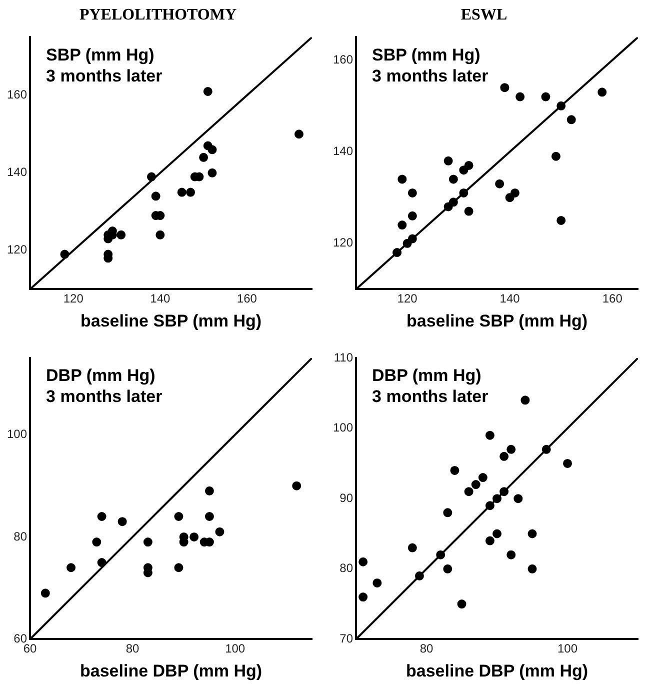 This screenshot has height=690, width=652. What do you see at coordinates (158, 15) in the screenshot?
I see `chart-title: PYELOLITHOTOMY` at bounding box center [158, 15].